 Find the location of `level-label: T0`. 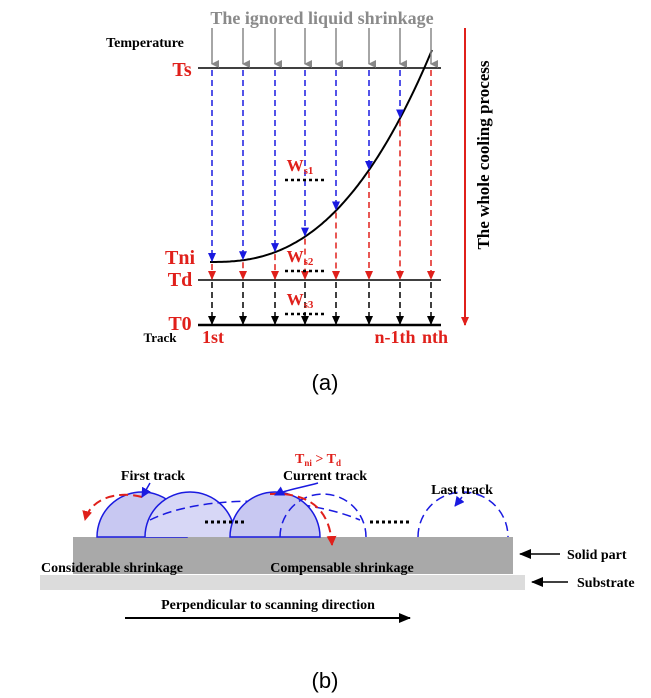

level-label: T0 is located at coordinates (179, 324).